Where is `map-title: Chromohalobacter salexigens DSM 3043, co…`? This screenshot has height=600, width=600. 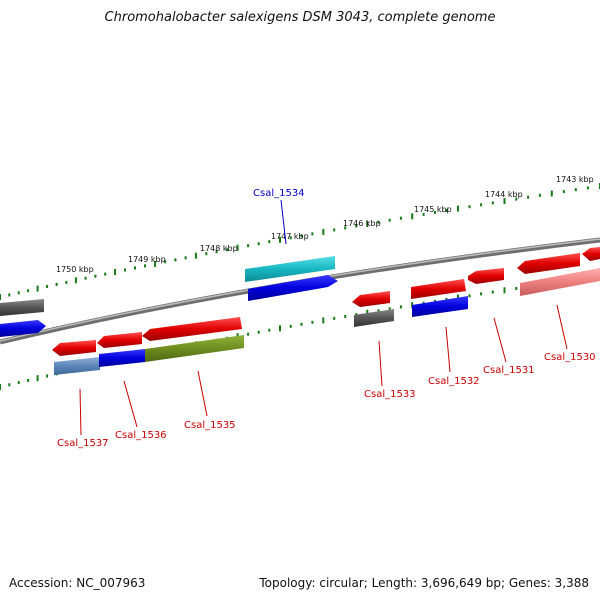
map-title: Chromohalobacter salexigens DSM 3043, co… is located at coordinates (300, 17).